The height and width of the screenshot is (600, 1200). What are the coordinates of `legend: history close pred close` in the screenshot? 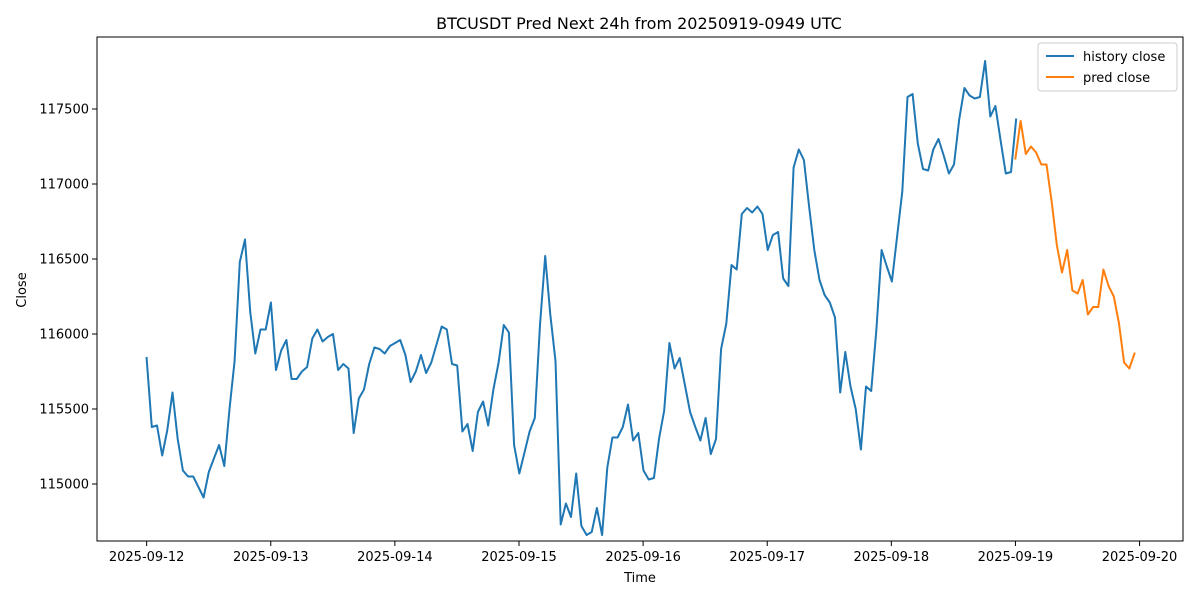 It's located at (1107, 67).